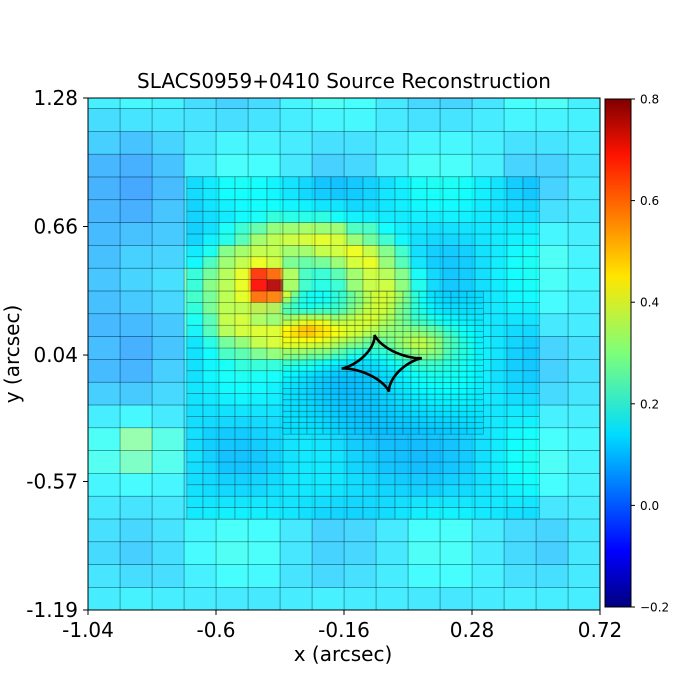 The width and height of the screenshot is (700, 700). I want to click on y-tick-label: -0.57, so click(52, 481).